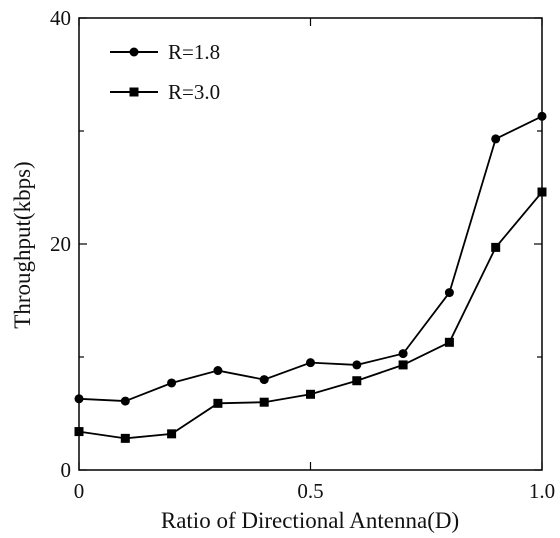 The width and height of the screenshot is (560, 538). What do you see at coordinates (194, 92) in the screenshot?
I see `legend-label-r30: R=3.0` at bounding box center [194, 92].